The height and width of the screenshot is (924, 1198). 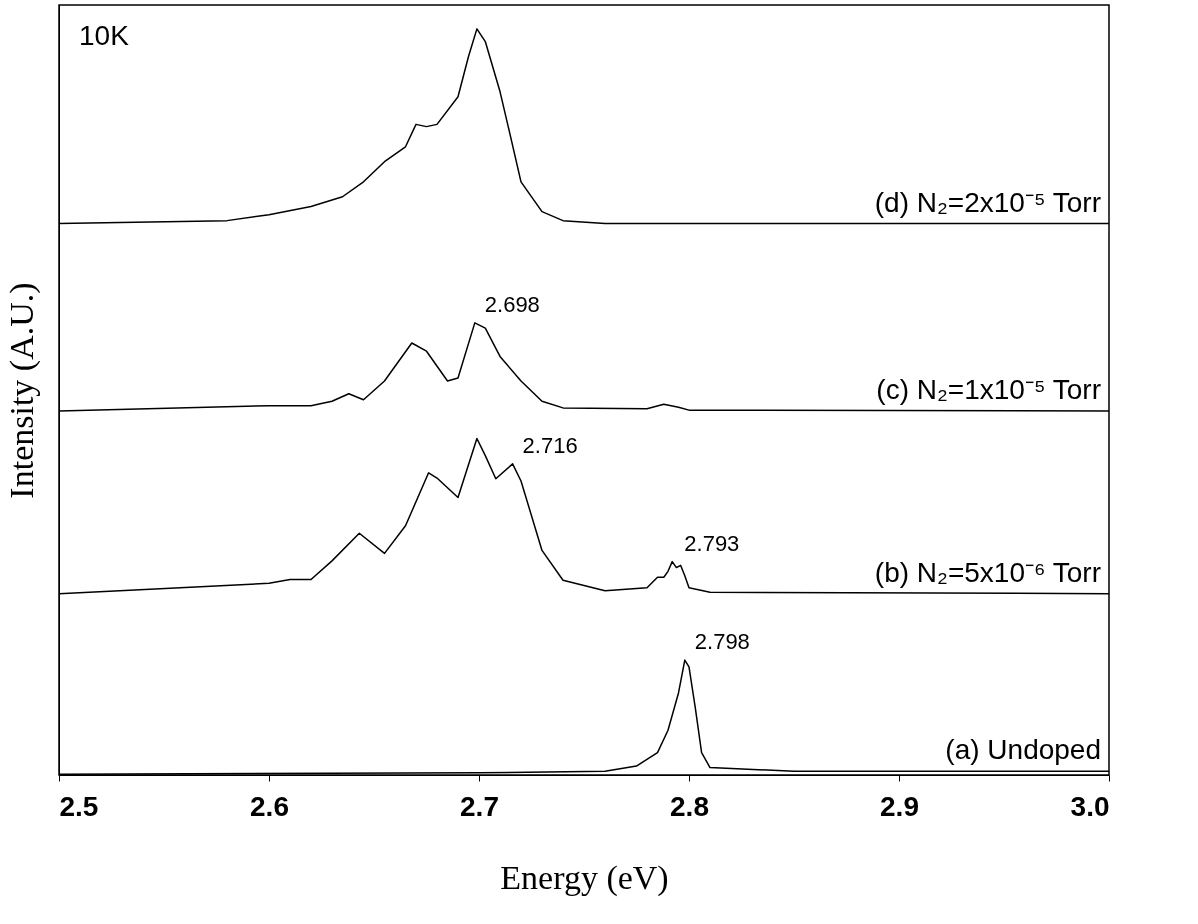 I want to click on x-tick-label: 3.0, so click(x=1090, y=806).